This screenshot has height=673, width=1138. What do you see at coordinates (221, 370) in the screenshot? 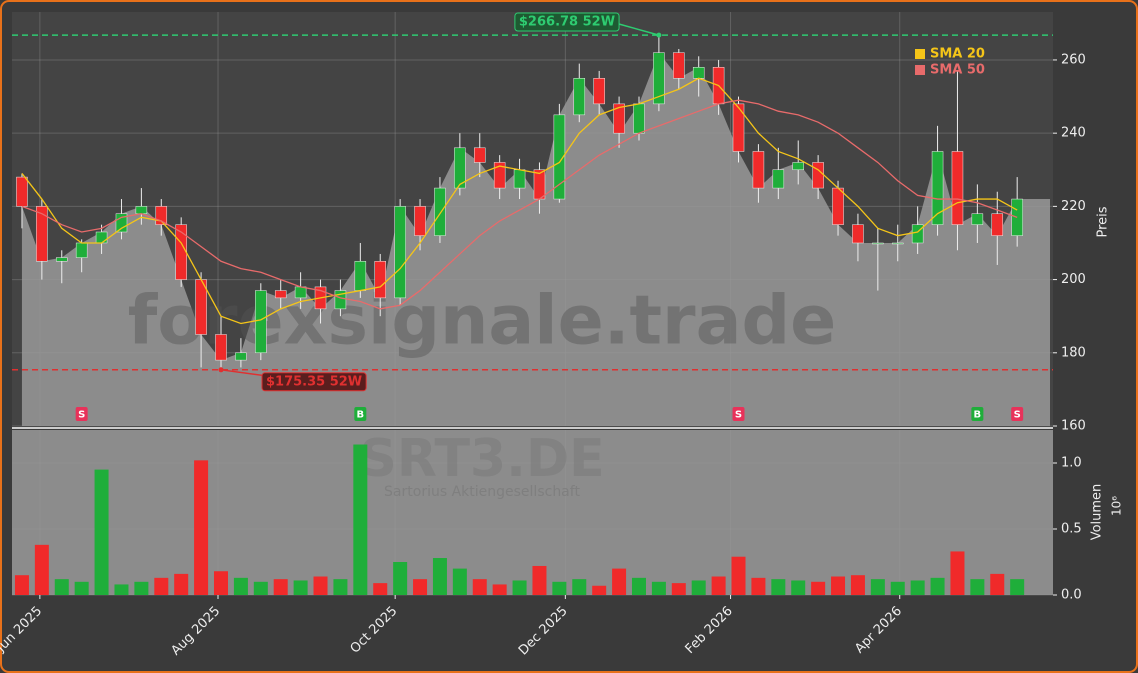
I see `annotation-point` at bounding box center [221, 370].